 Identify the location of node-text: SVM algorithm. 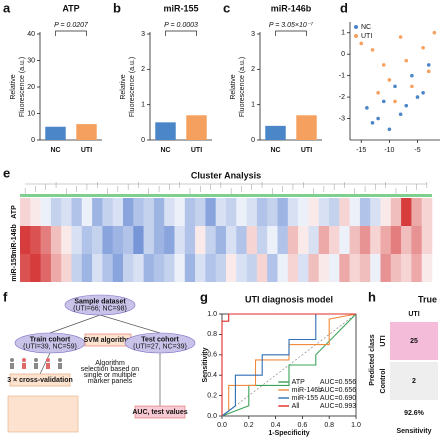
(107, 340).